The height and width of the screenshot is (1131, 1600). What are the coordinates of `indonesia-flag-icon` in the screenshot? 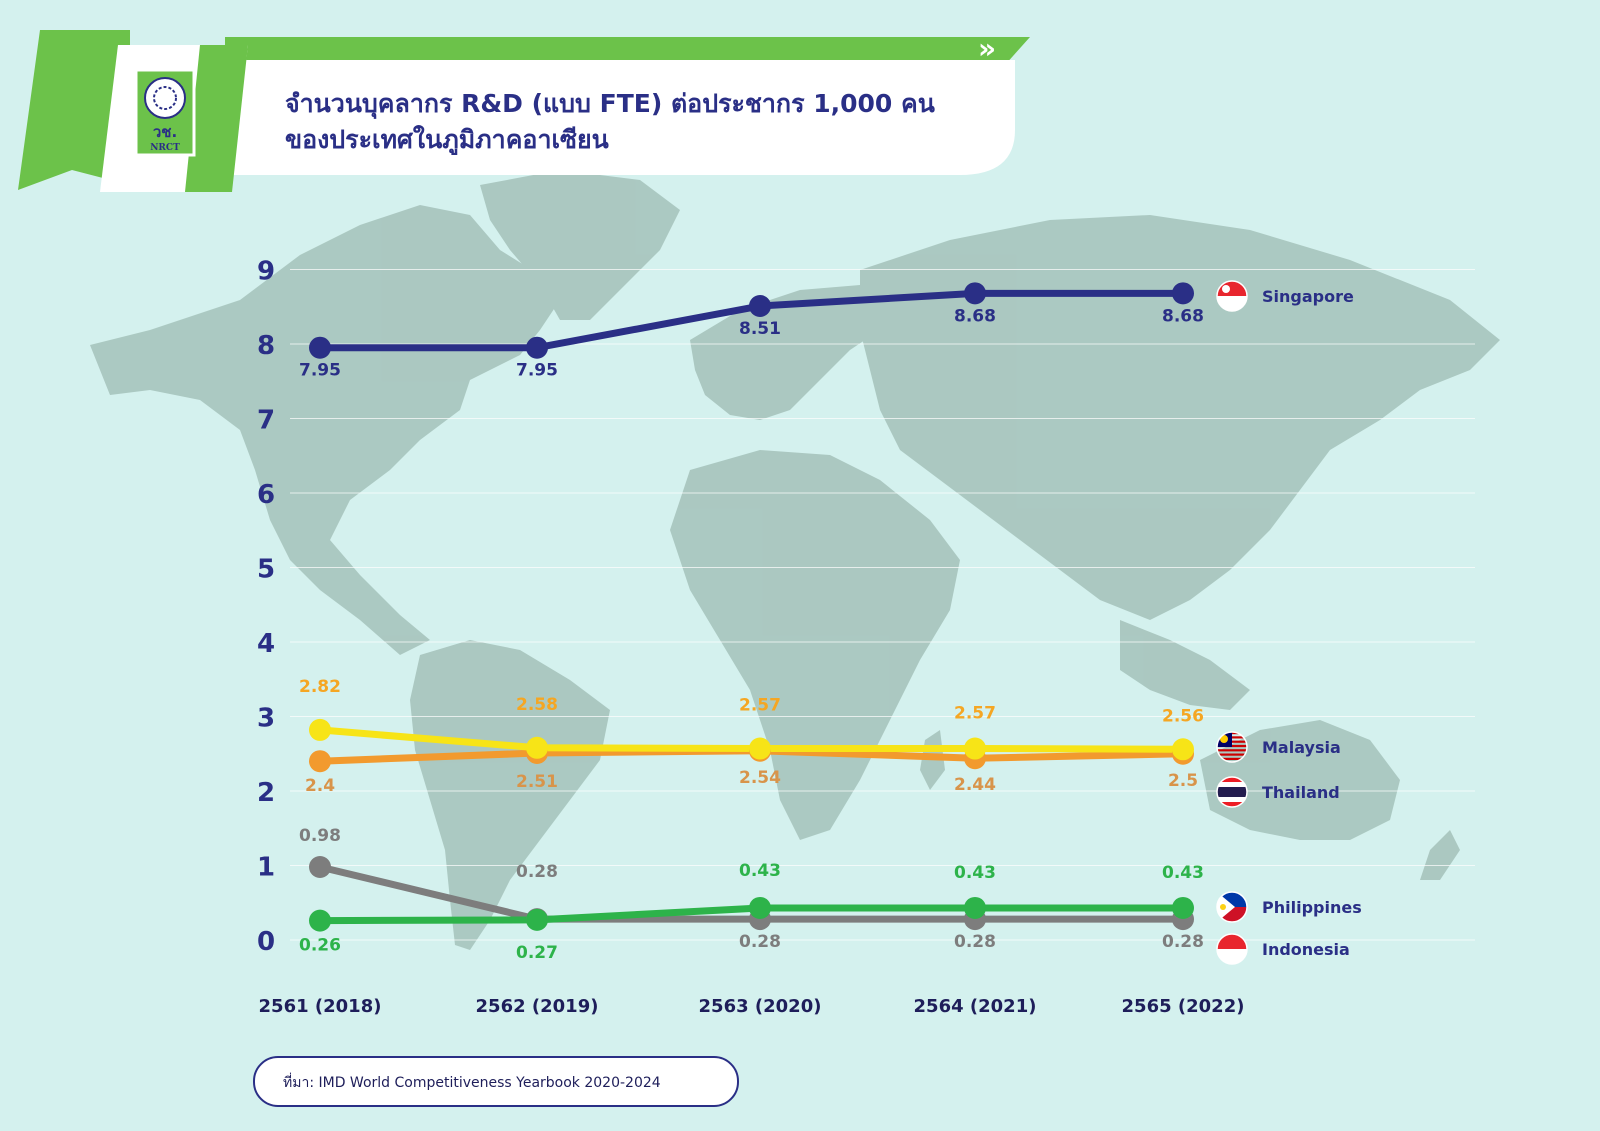 It's located at (1232, 949).